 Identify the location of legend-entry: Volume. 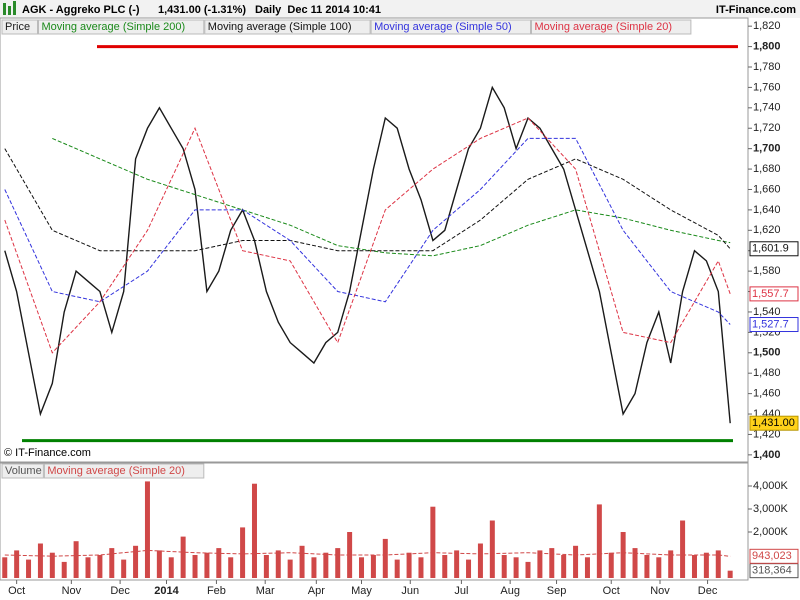
(23, 471).